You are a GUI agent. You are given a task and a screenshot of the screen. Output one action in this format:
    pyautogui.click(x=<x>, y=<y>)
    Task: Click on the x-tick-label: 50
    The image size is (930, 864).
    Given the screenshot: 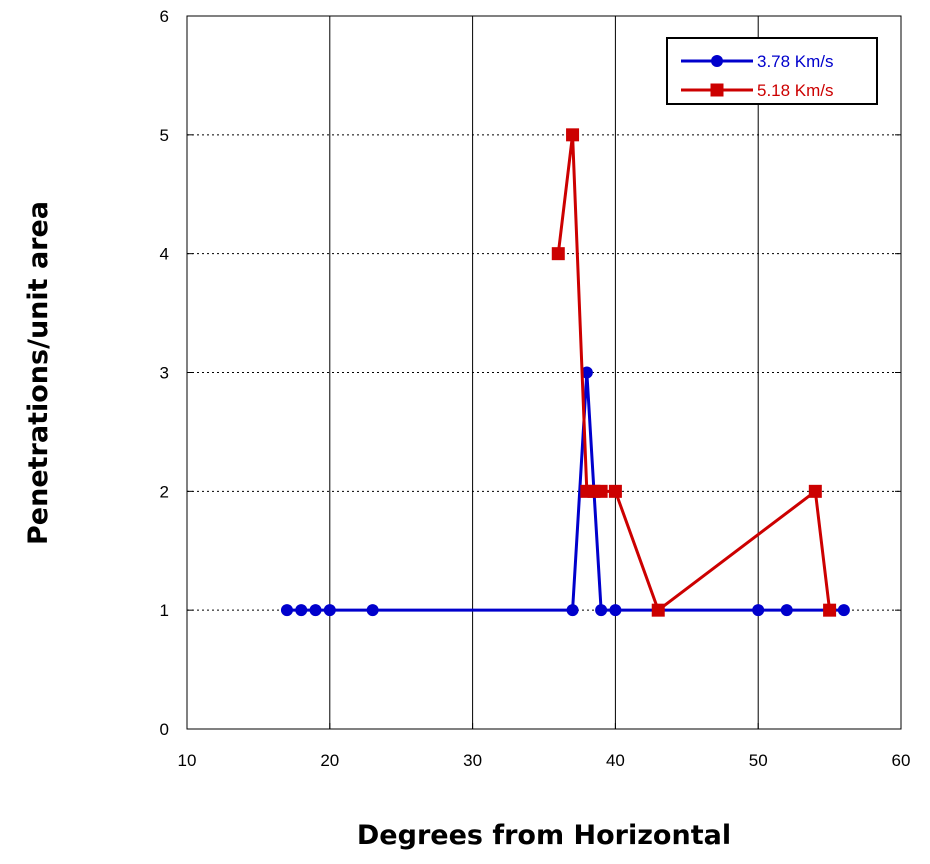 What is the action you would take?
    pyautogui.click(x=758, y=760)
    